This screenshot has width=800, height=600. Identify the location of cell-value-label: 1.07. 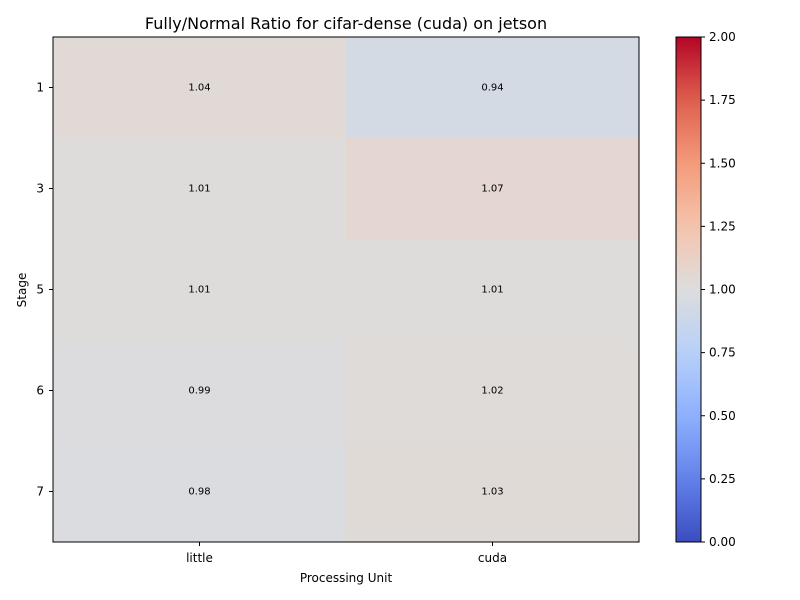
(492, 189).